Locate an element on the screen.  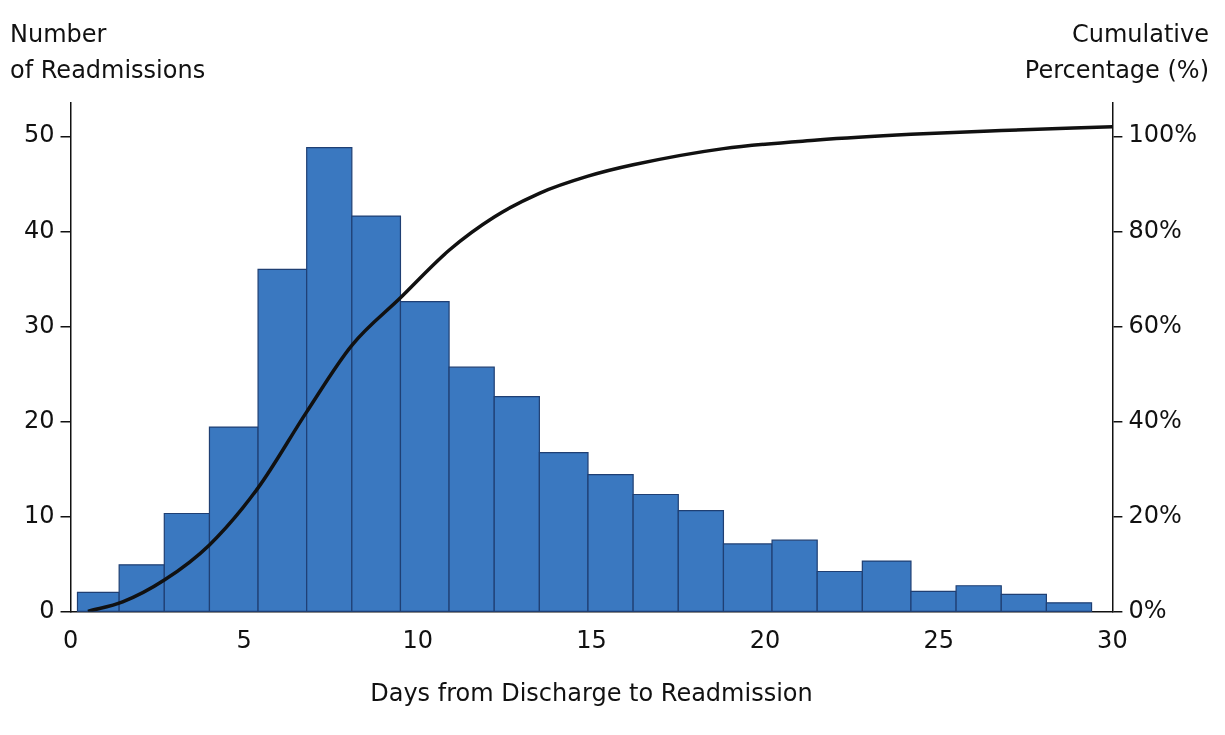
y2-axis-title: Cumulative Percentage (%) is located at coordinates (1116, 52).